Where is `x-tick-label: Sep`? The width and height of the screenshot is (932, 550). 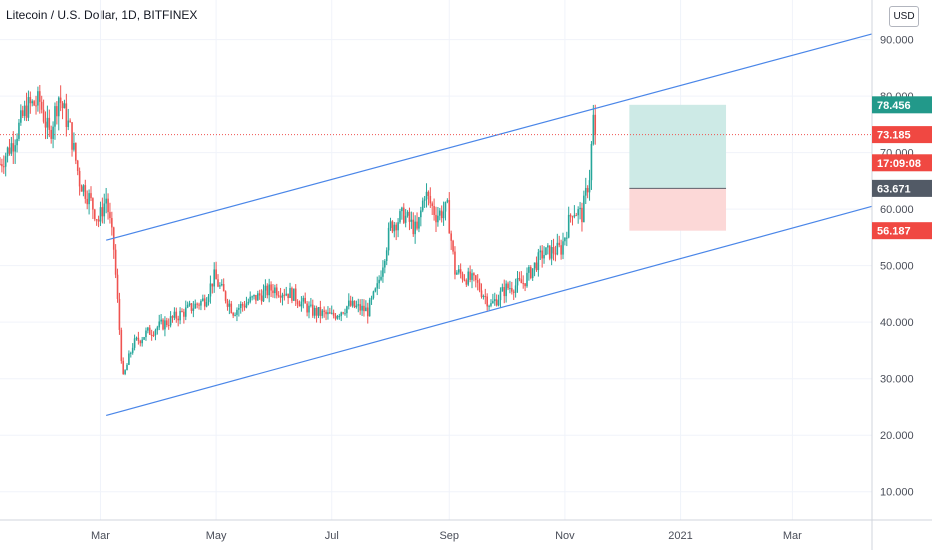
x-tick-label: Sep is located at coordinates (449, 536).